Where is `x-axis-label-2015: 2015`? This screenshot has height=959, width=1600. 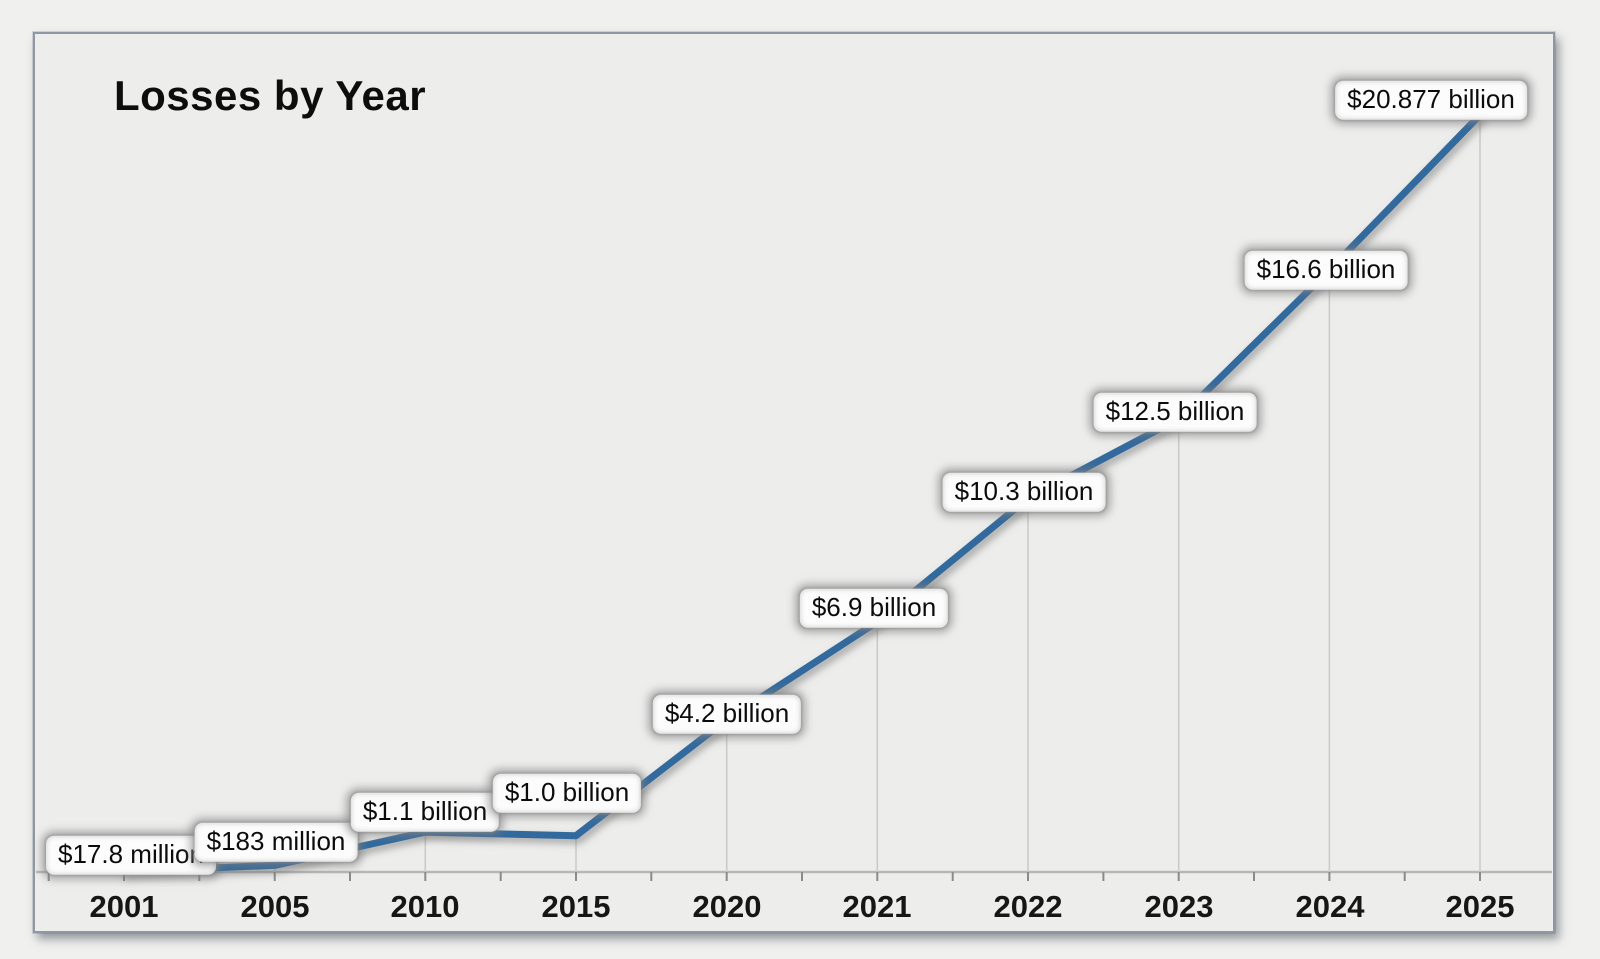 x-axis-label-2015: 2015 is located at coordinates (576, 906).